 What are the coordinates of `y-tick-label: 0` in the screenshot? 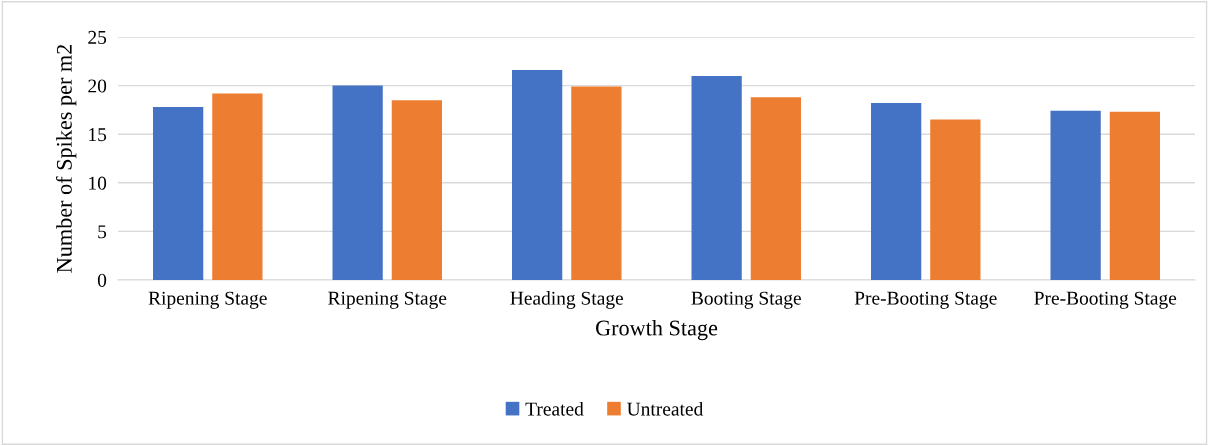 It's located at (102, 280).